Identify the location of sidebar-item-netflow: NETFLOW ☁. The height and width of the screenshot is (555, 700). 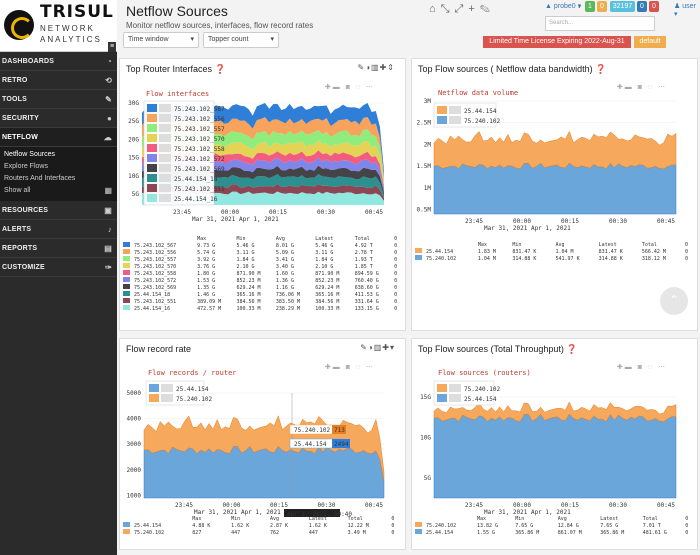
(58, 137).